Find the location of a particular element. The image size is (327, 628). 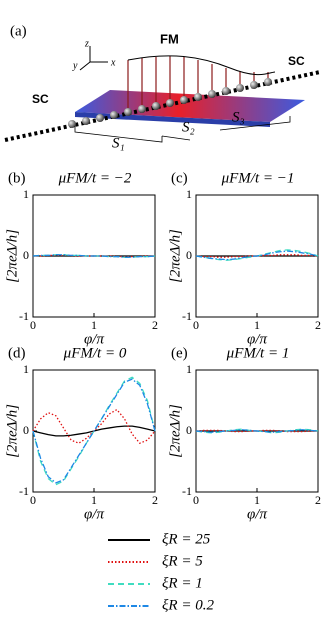

axis-name: x is located at coordinates (113, 62).